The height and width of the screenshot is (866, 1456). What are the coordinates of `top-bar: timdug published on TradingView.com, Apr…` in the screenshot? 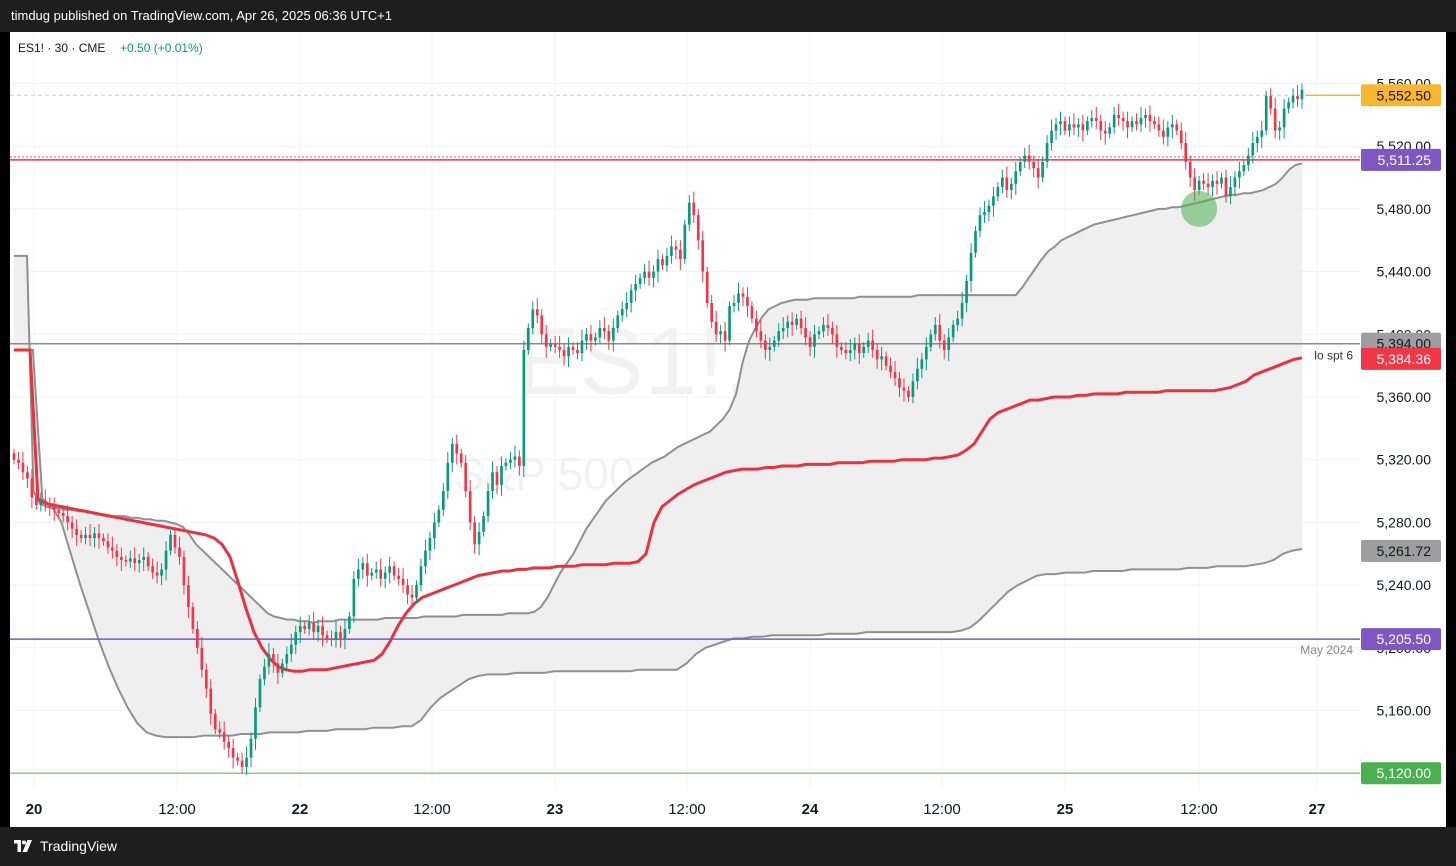 It's located at (728, 16).